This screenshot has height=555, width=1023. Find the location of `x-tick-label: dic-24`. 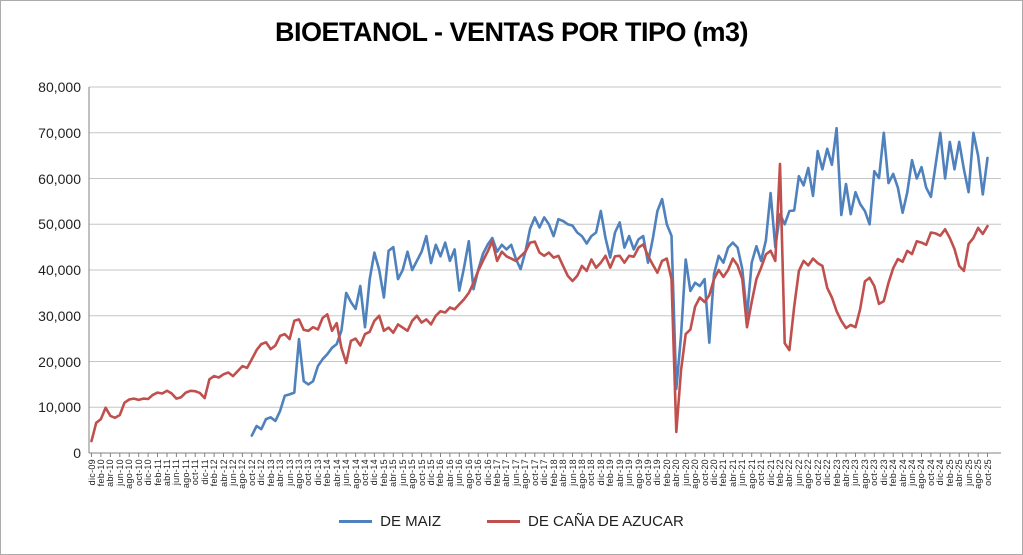

x-tick-label: dic-24 is located at coordinates (940, 472).